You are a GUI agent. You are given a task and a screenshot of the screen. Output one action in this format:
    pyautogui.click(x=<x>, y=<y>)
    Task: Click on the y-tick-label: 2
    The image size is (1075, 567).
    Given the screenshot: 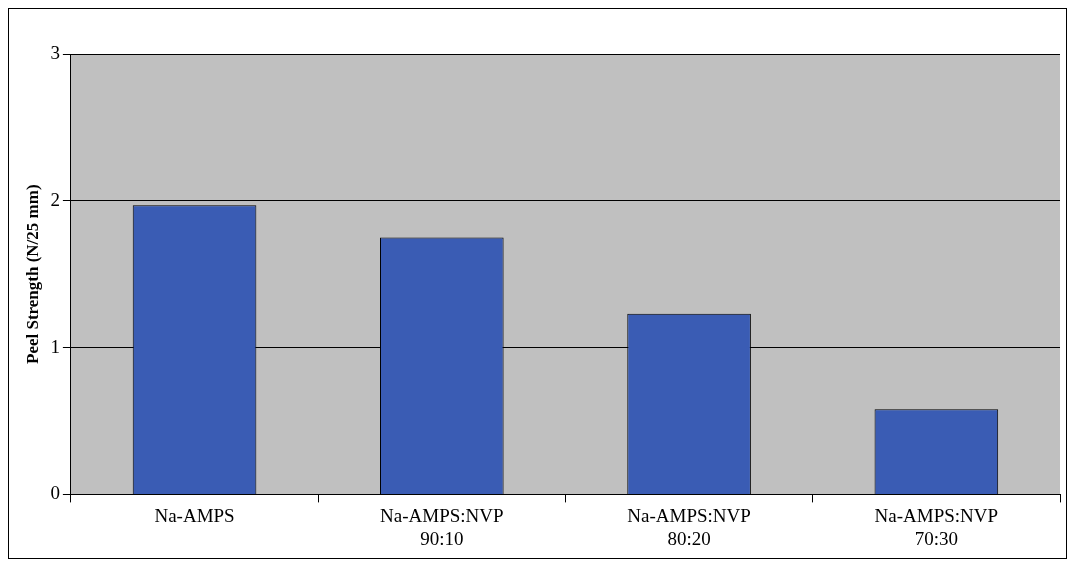 What is the action you would take?
    pyautogui.click(x=55, y=199)
    